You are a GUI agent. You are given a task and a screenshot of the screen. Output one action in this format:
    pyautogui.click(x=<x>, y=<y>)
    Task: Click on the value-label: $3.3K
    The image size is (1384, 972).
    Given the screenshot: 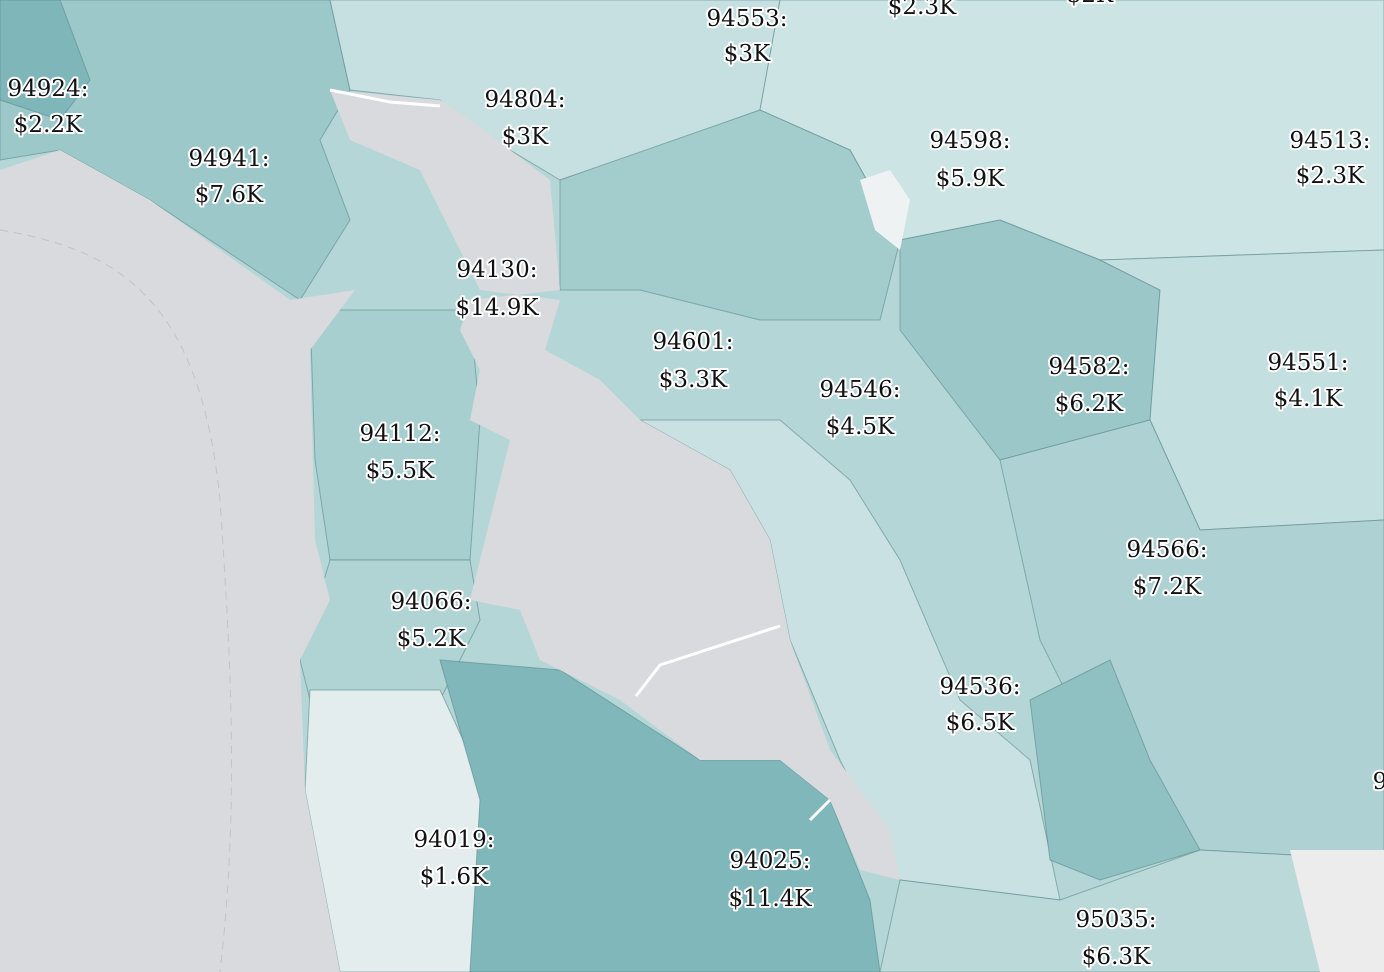 What is the action you would take?
    pyautogui.click(x=693, y=380)
    